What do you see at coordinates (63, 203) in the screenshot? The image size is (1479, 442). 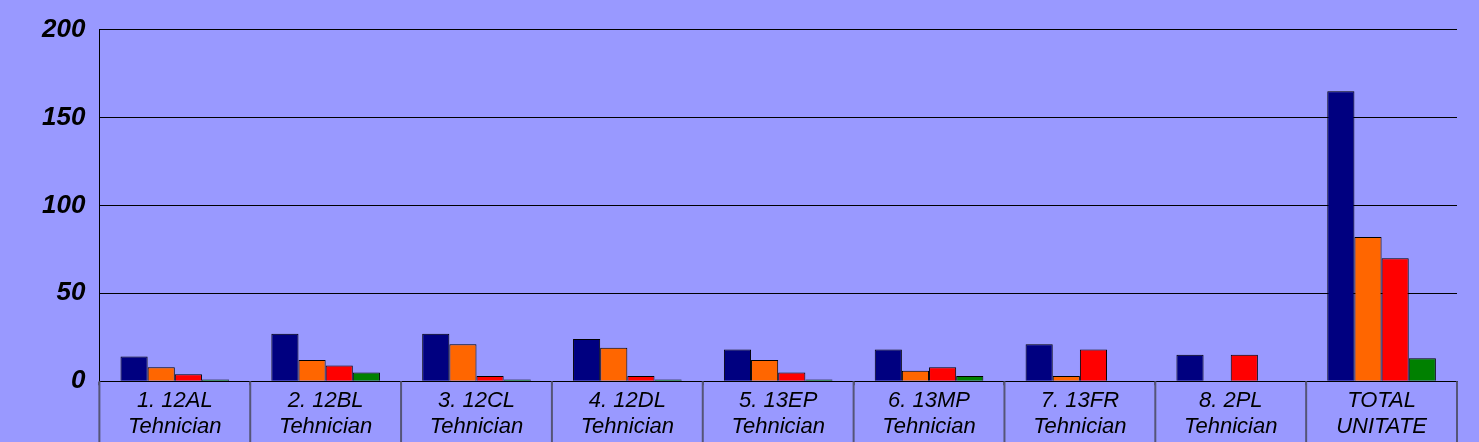 I see `y-tick-label: 100` at bounding box center [63, 203].